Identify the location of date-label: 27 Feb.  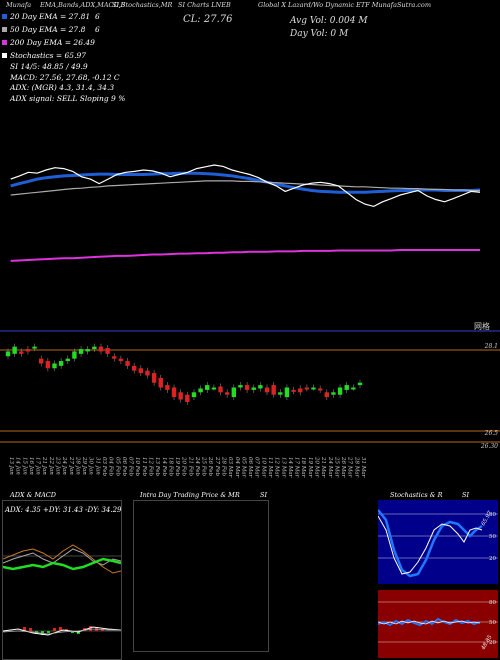
(217, 466).